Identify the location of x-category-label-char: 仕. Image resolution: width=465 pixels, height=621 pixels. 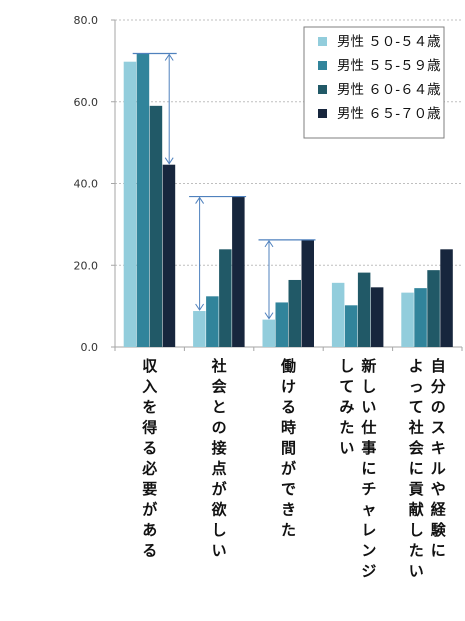
(368, 428).